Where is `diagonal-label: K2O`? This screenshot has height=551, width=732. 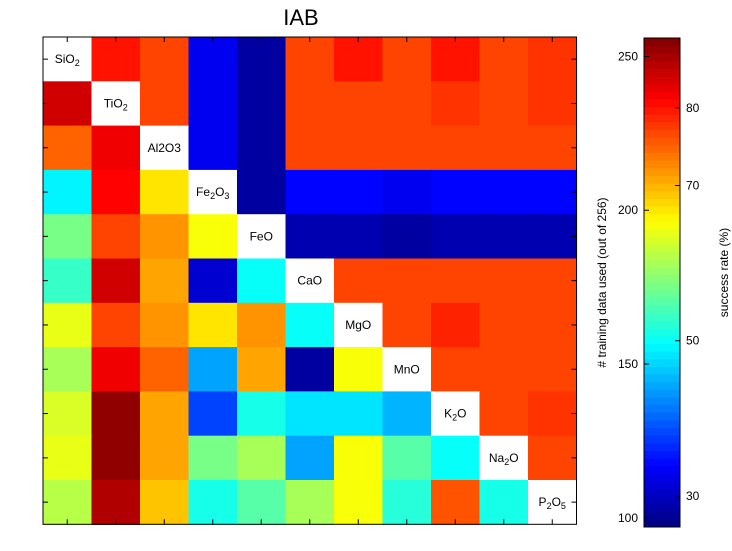 diagonal-label: K2O is located at coordinates (455, 415).